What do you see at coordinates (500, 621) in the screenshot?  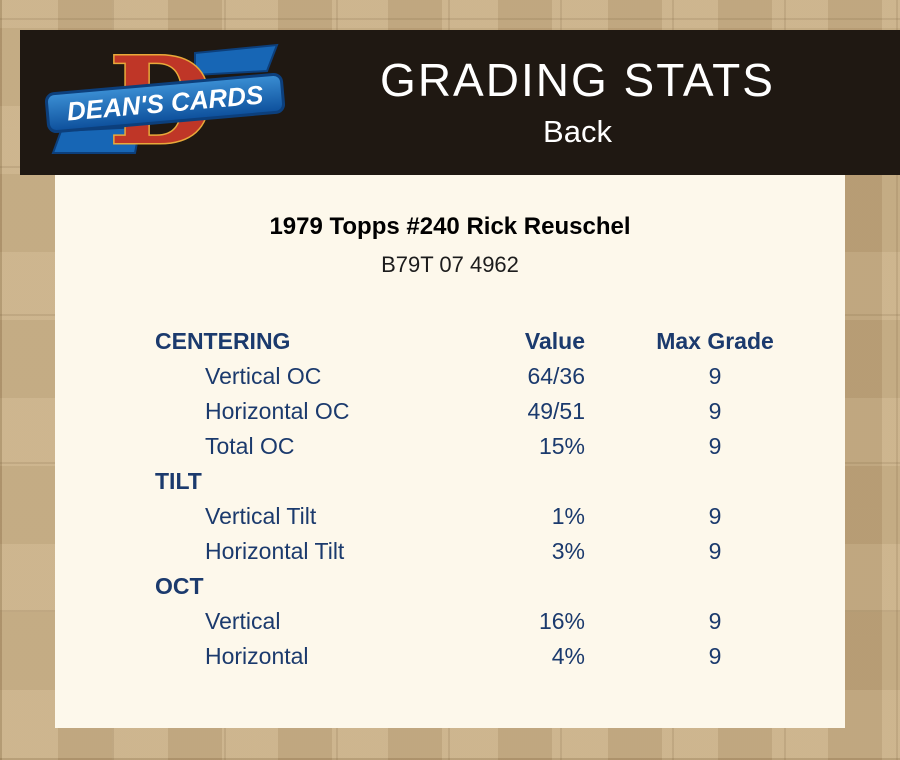 I see `table-row: Vertical 16% 9` at bounding box center [500, 621].